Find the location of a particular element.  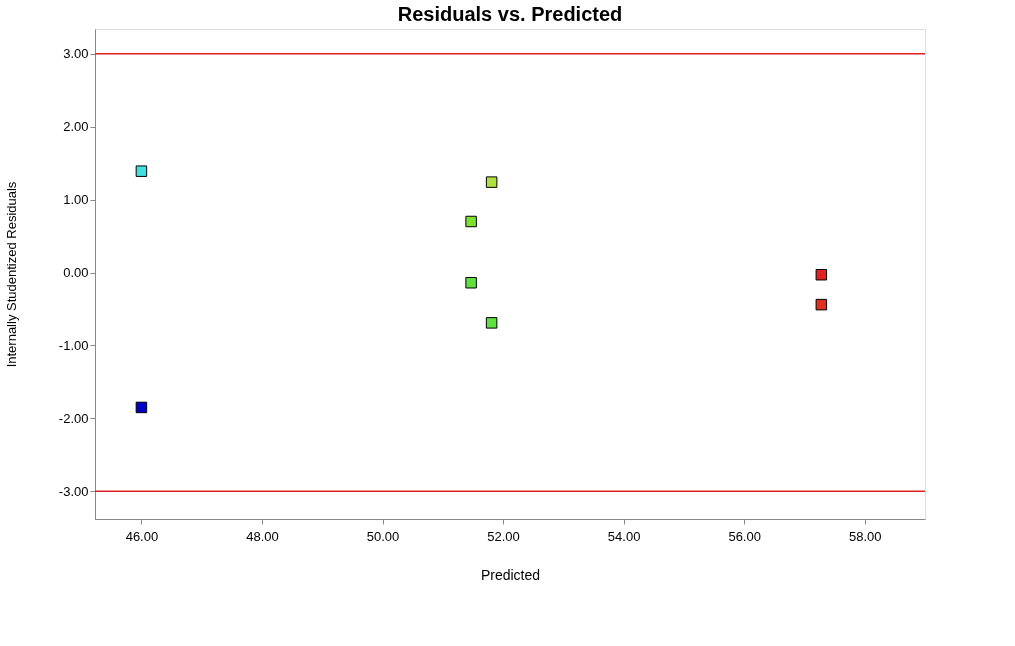

y-tick-label: -3.00 is located at coordinates (73, 491).